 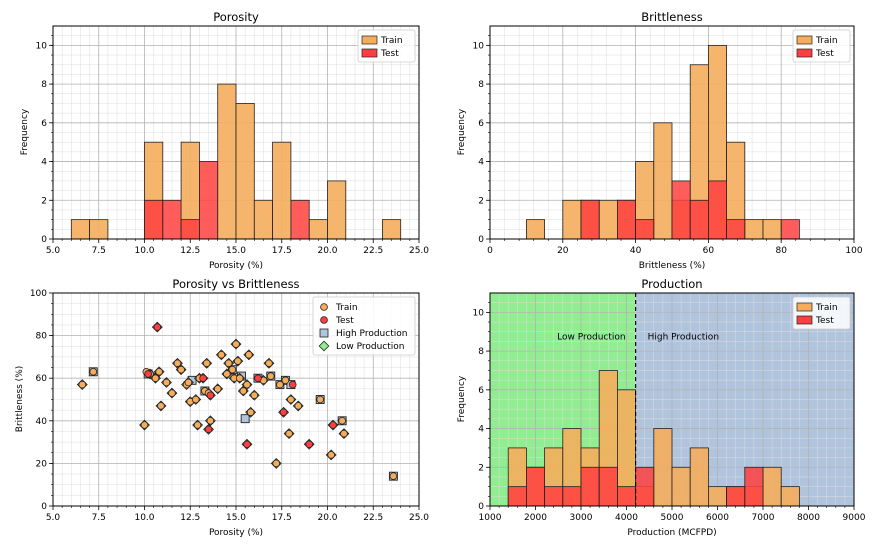 What do you see at coordinates (479, 46) in the screenshot?
I see `y-tick-label: 10` at bounding box center [479, 46].